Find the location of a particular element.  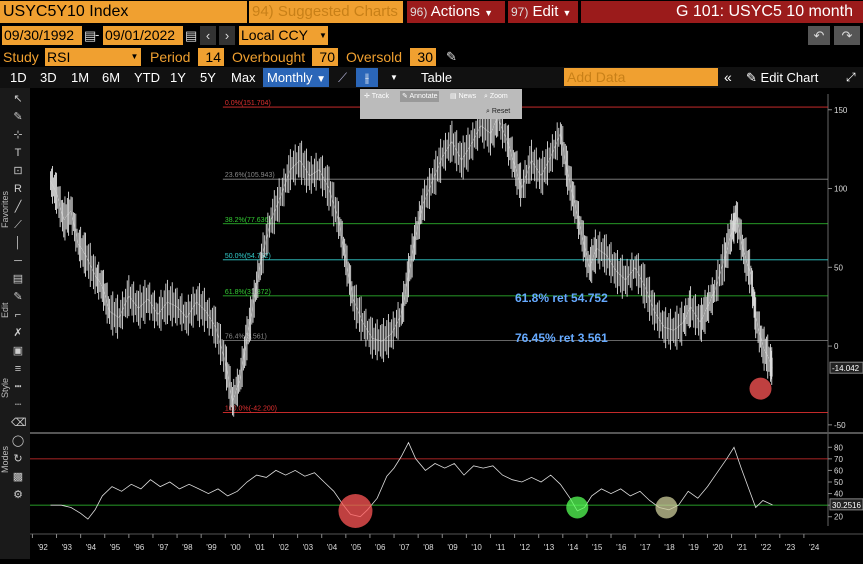

collapse-icon: « is located at coordinates (728, 77).